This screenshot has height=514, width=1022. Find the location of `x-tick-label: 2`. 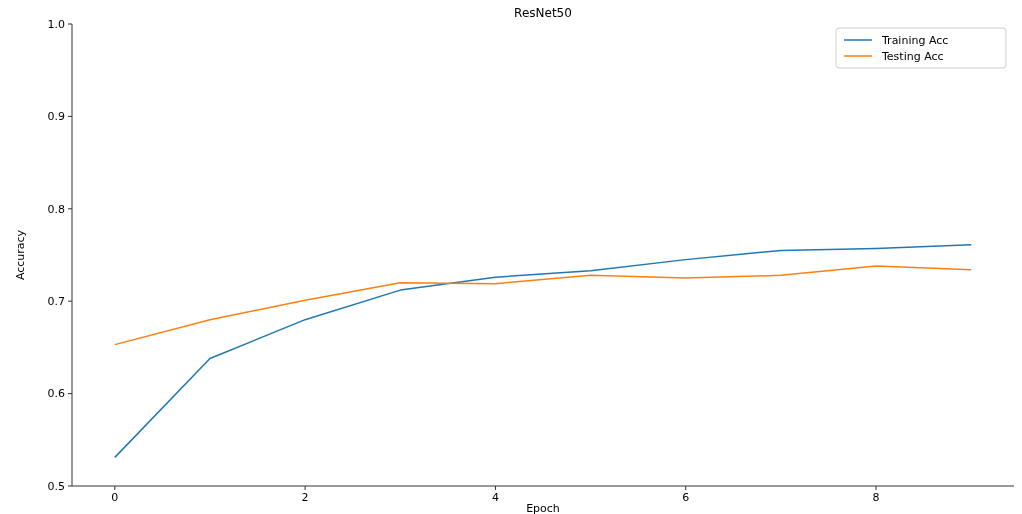

x-tick-label: 2 is located at coordinates (305, 497).